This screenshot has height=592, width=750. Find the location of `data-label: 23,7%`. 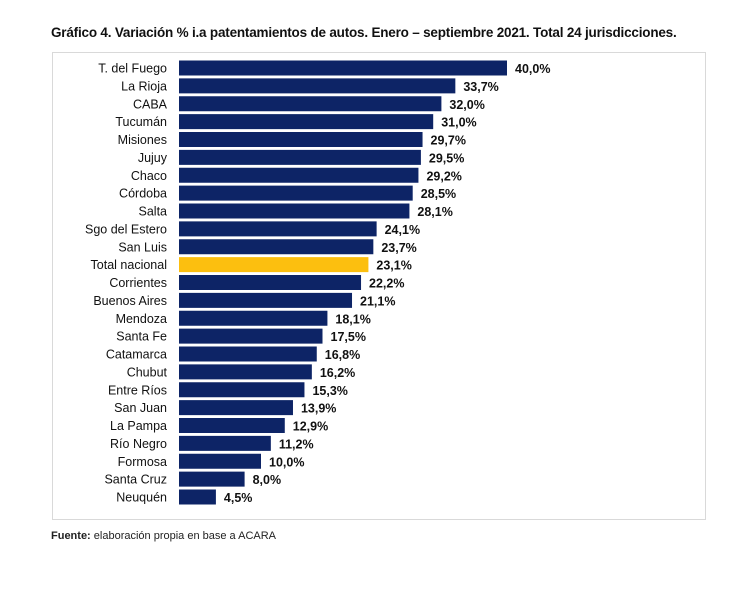

data-label: 23,7% is located at coordinates (398, 248).